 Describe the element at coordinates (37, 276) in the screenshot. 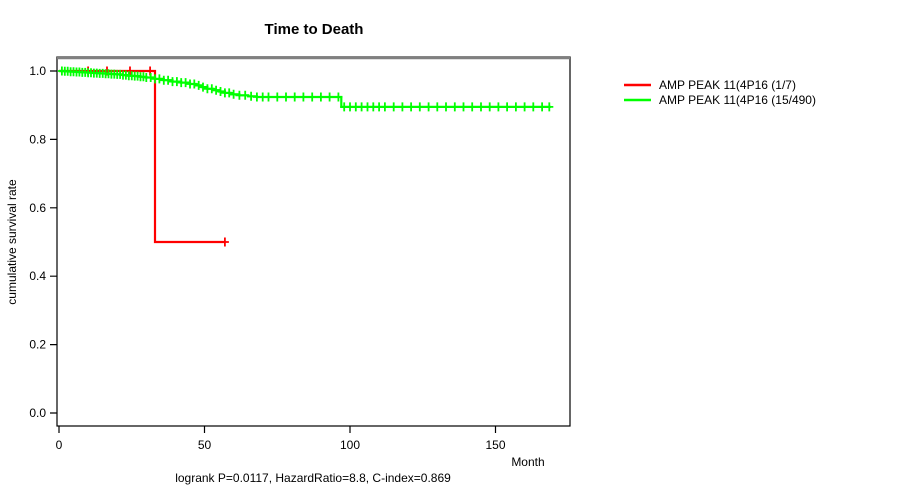

I see `y-tick-label-0.4: 0.4` at that location.